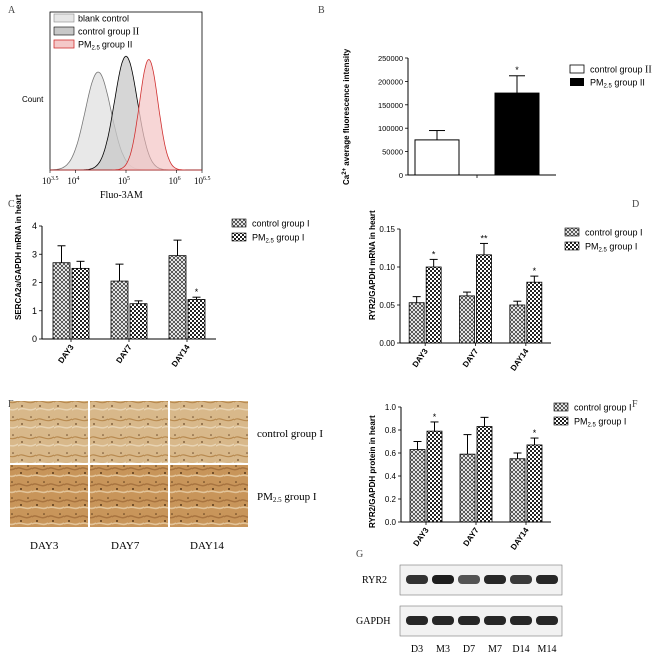 The width and height of the screenshot is (658, 658). Describe the element at coordinates (603, 408) in the screenshot. I see `legend-label-control-f: control group I` at that location.